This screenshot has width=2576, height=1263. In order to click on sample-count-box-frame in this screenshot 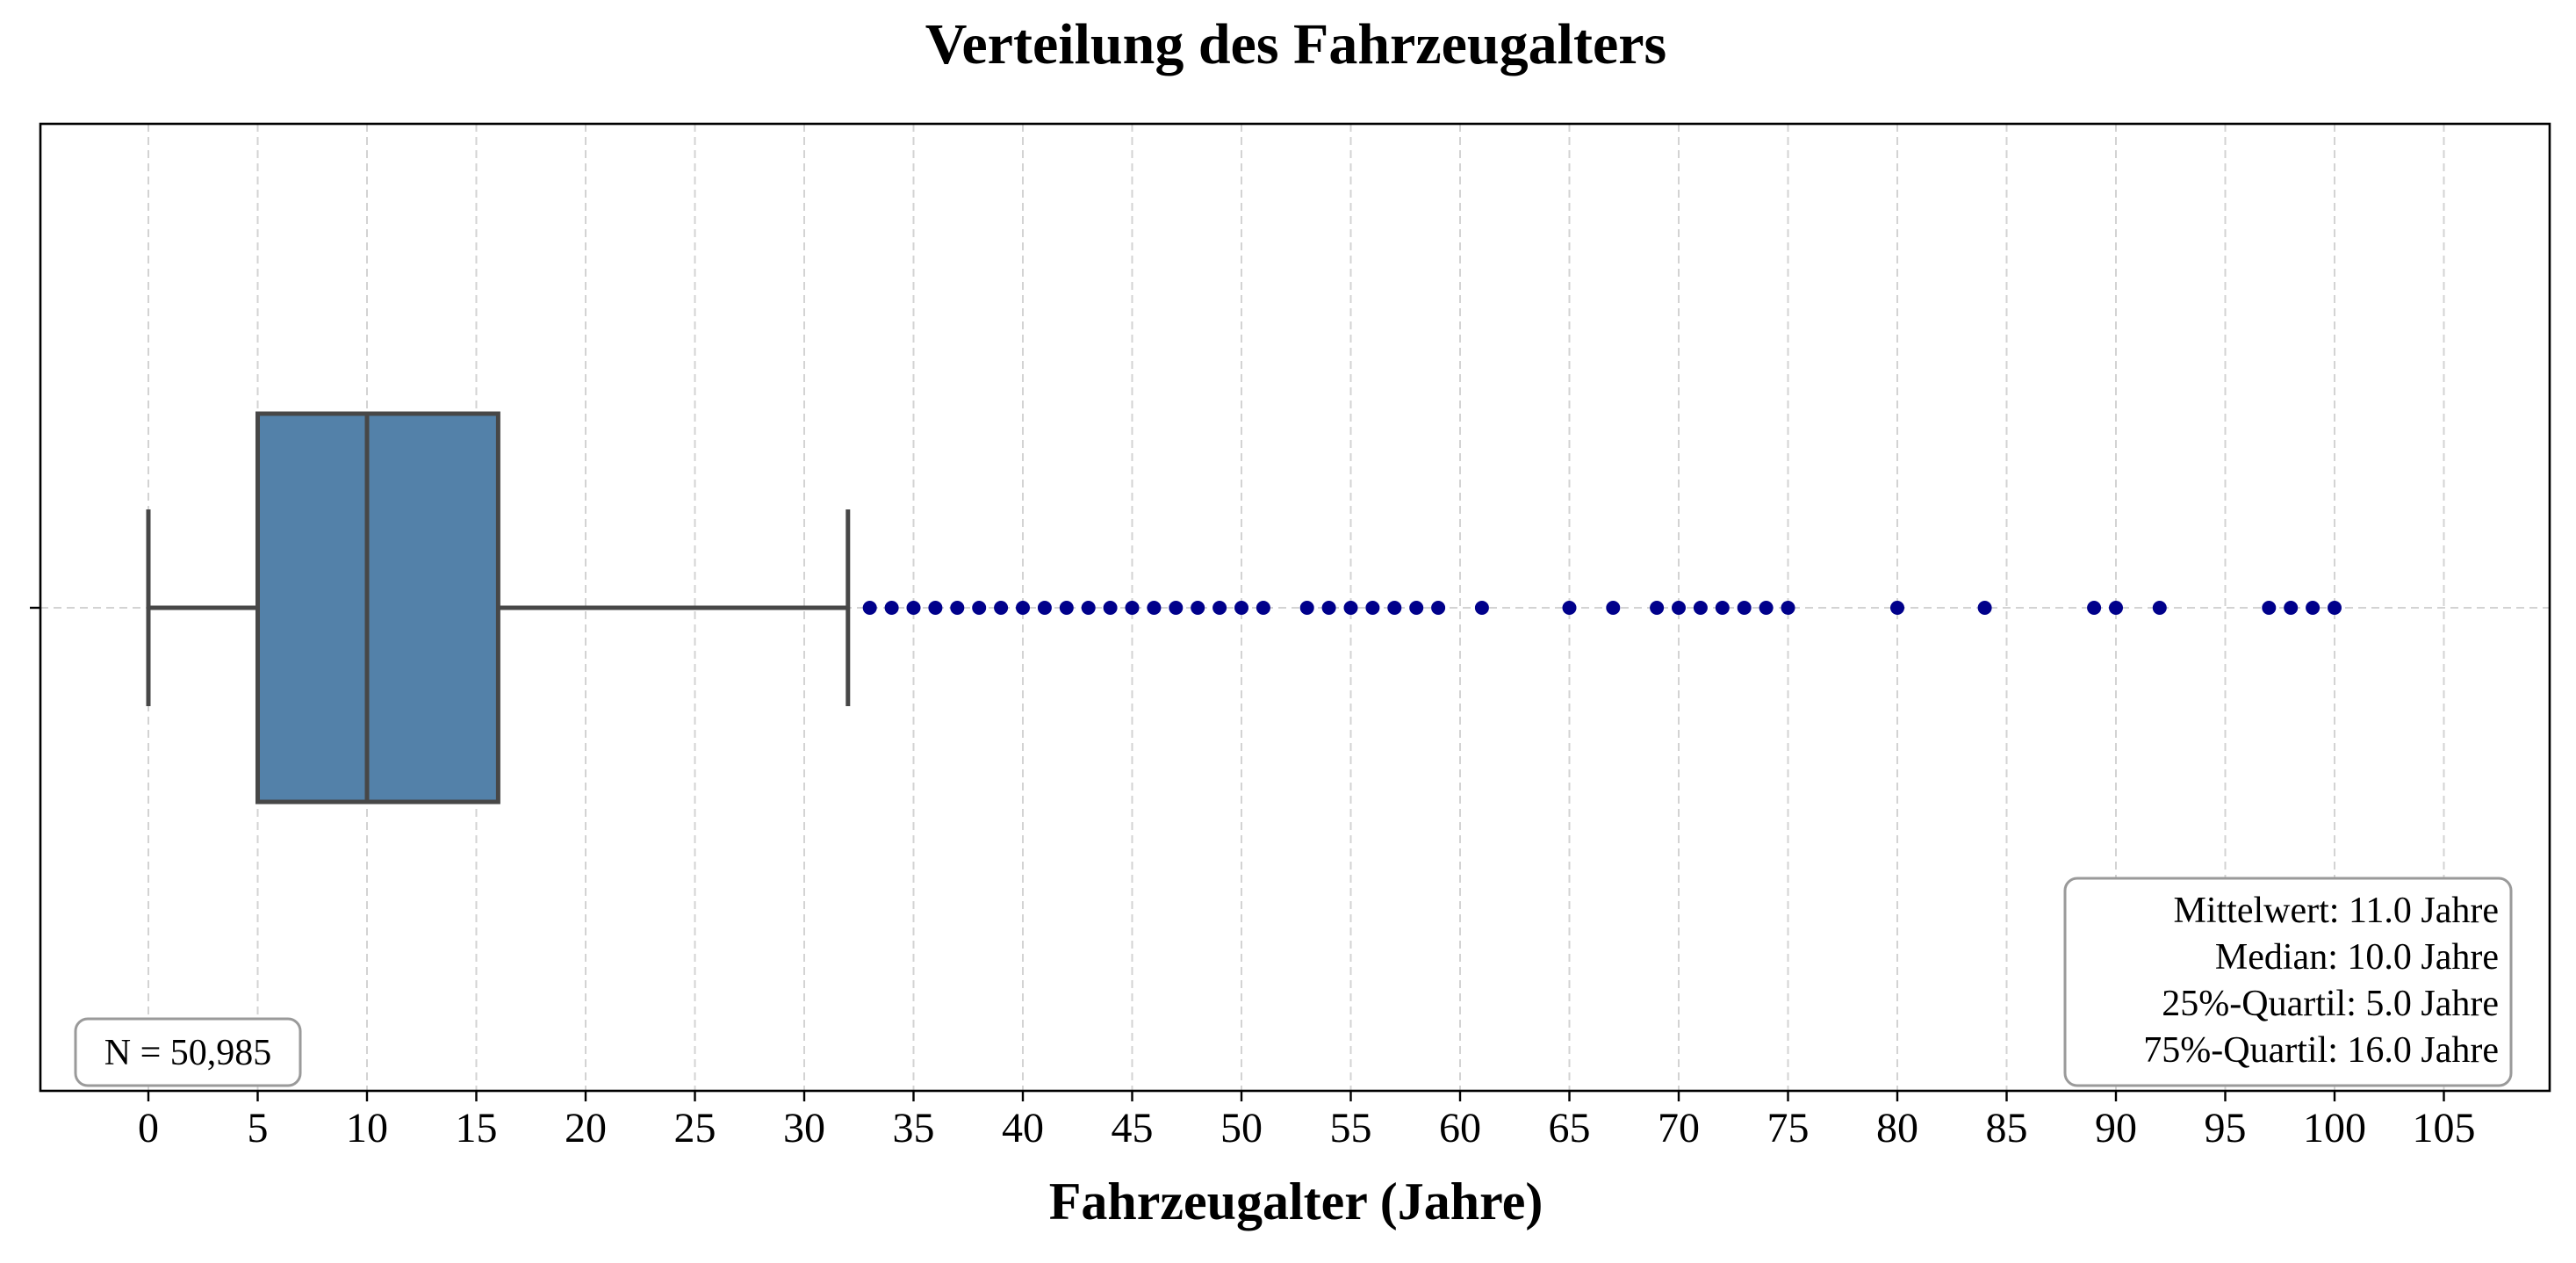, I will do `click(188, 1052)`.